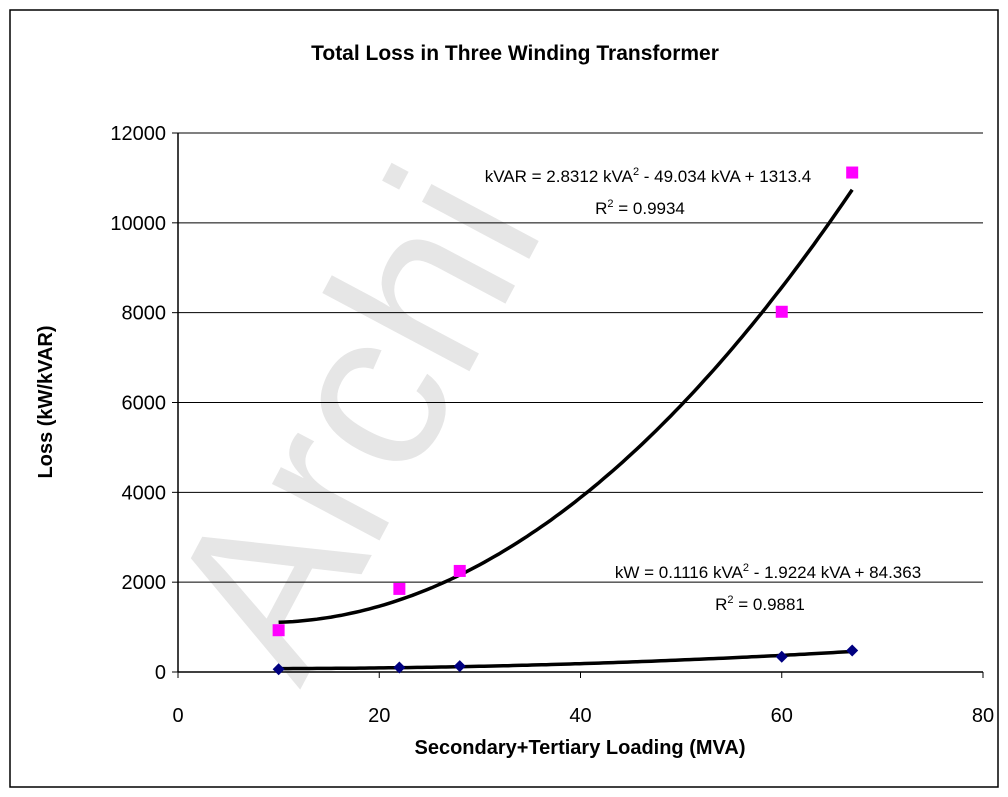  Describe the element at coordinates (580, 716) in the screenshot. I see `x-tick-label: 40` at that location.